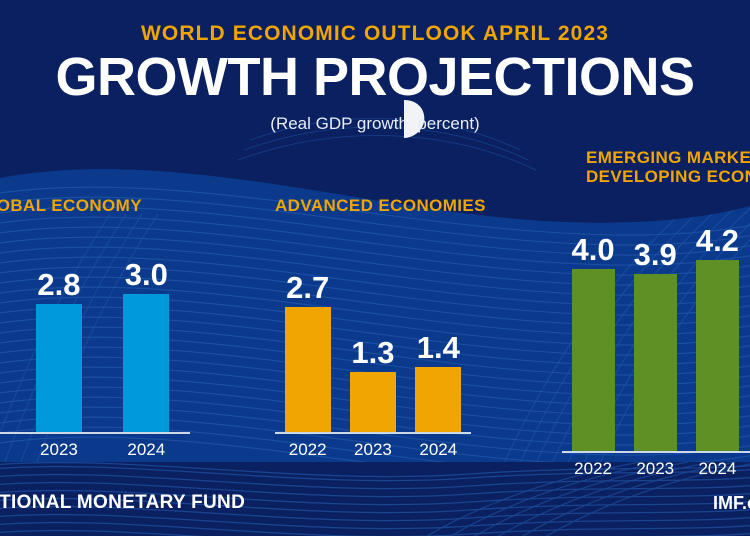 This screenshot has width=750, height=536. I want to click on footer-website-url: IMF.org, so click(731, 503).